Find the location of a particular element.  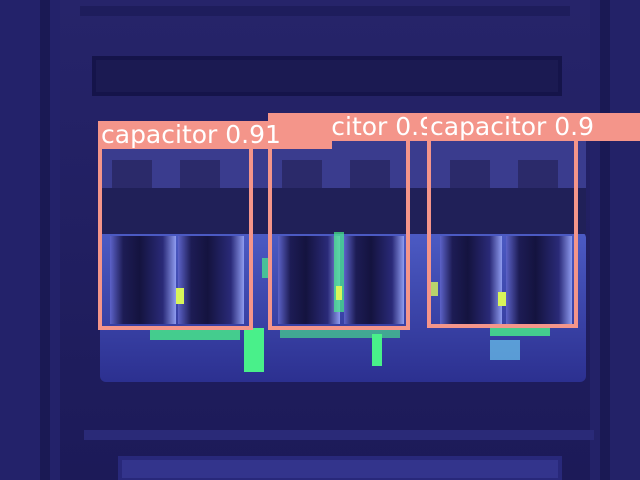

capacitor-cylinders is located at coordinates (341, 280).